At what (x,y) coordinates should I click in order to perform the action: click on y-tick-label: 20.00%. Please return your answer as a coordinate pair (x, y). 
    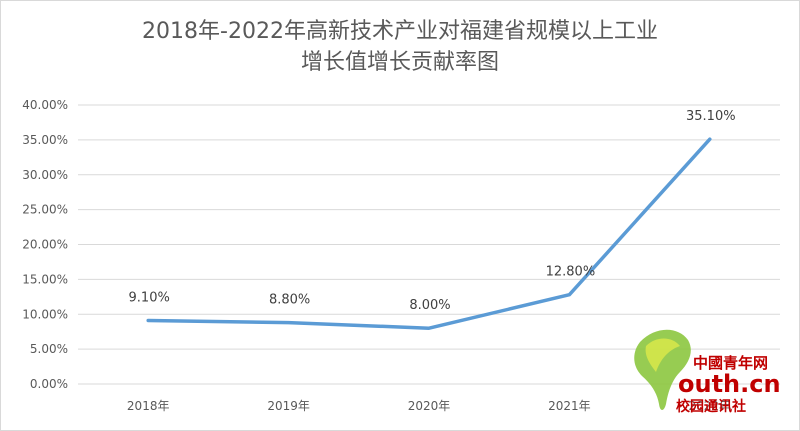
    Looking at the image, I should click on (45, 245).